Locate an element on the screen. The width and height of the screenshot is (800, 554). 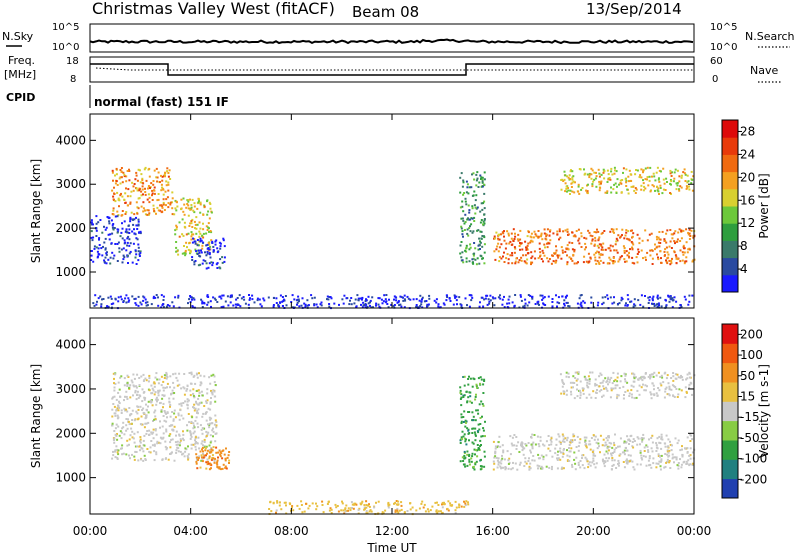
date-label: 13/Sep/2014 is located at coordinates (634, 9).